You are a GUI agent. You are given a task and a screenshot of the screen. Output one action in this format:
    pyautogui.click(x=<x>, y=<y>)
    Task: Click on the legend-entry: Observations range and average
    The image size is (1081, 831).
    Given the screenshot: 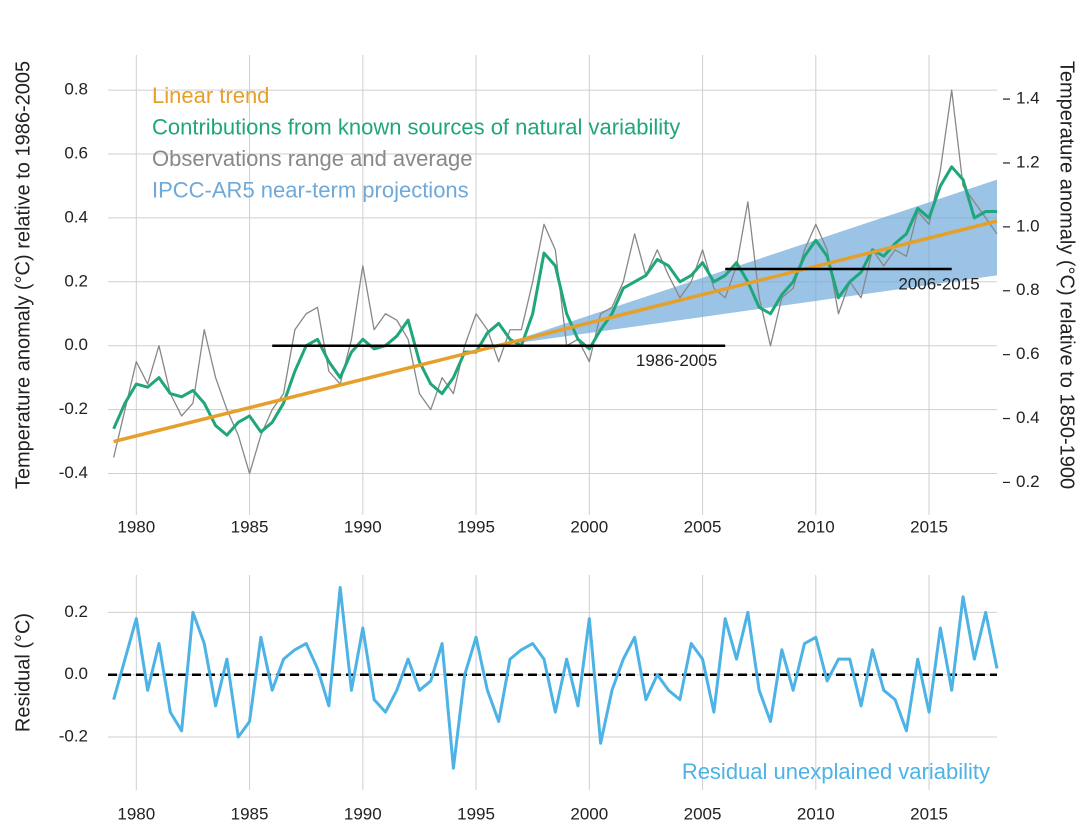 What is the action you would take?
    pyautogui.click(x=312, y=158)
    